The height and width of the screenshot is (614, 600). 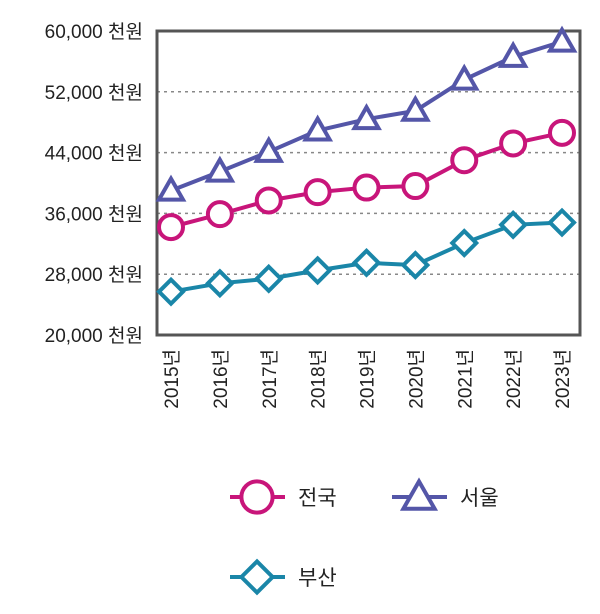 I want to click on y-tick-label: 28,000 천원, so click(x=94, y=275).